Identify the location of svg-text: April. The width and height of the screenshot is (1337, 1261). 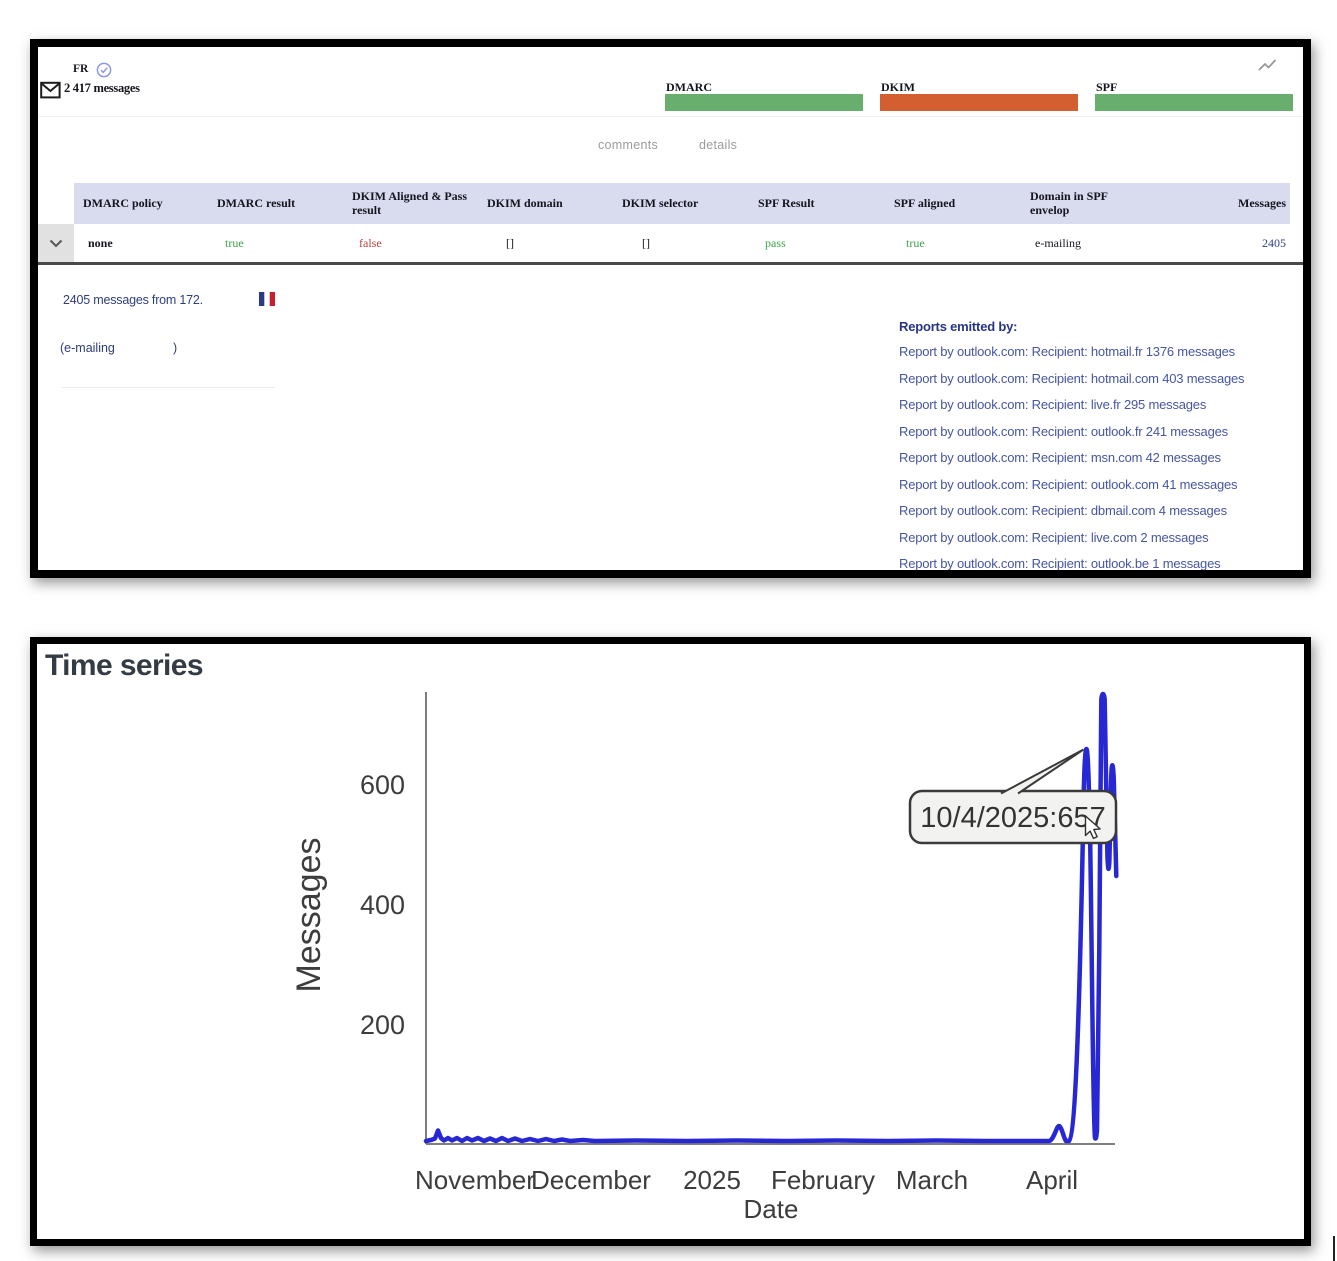
(1052, 1180).